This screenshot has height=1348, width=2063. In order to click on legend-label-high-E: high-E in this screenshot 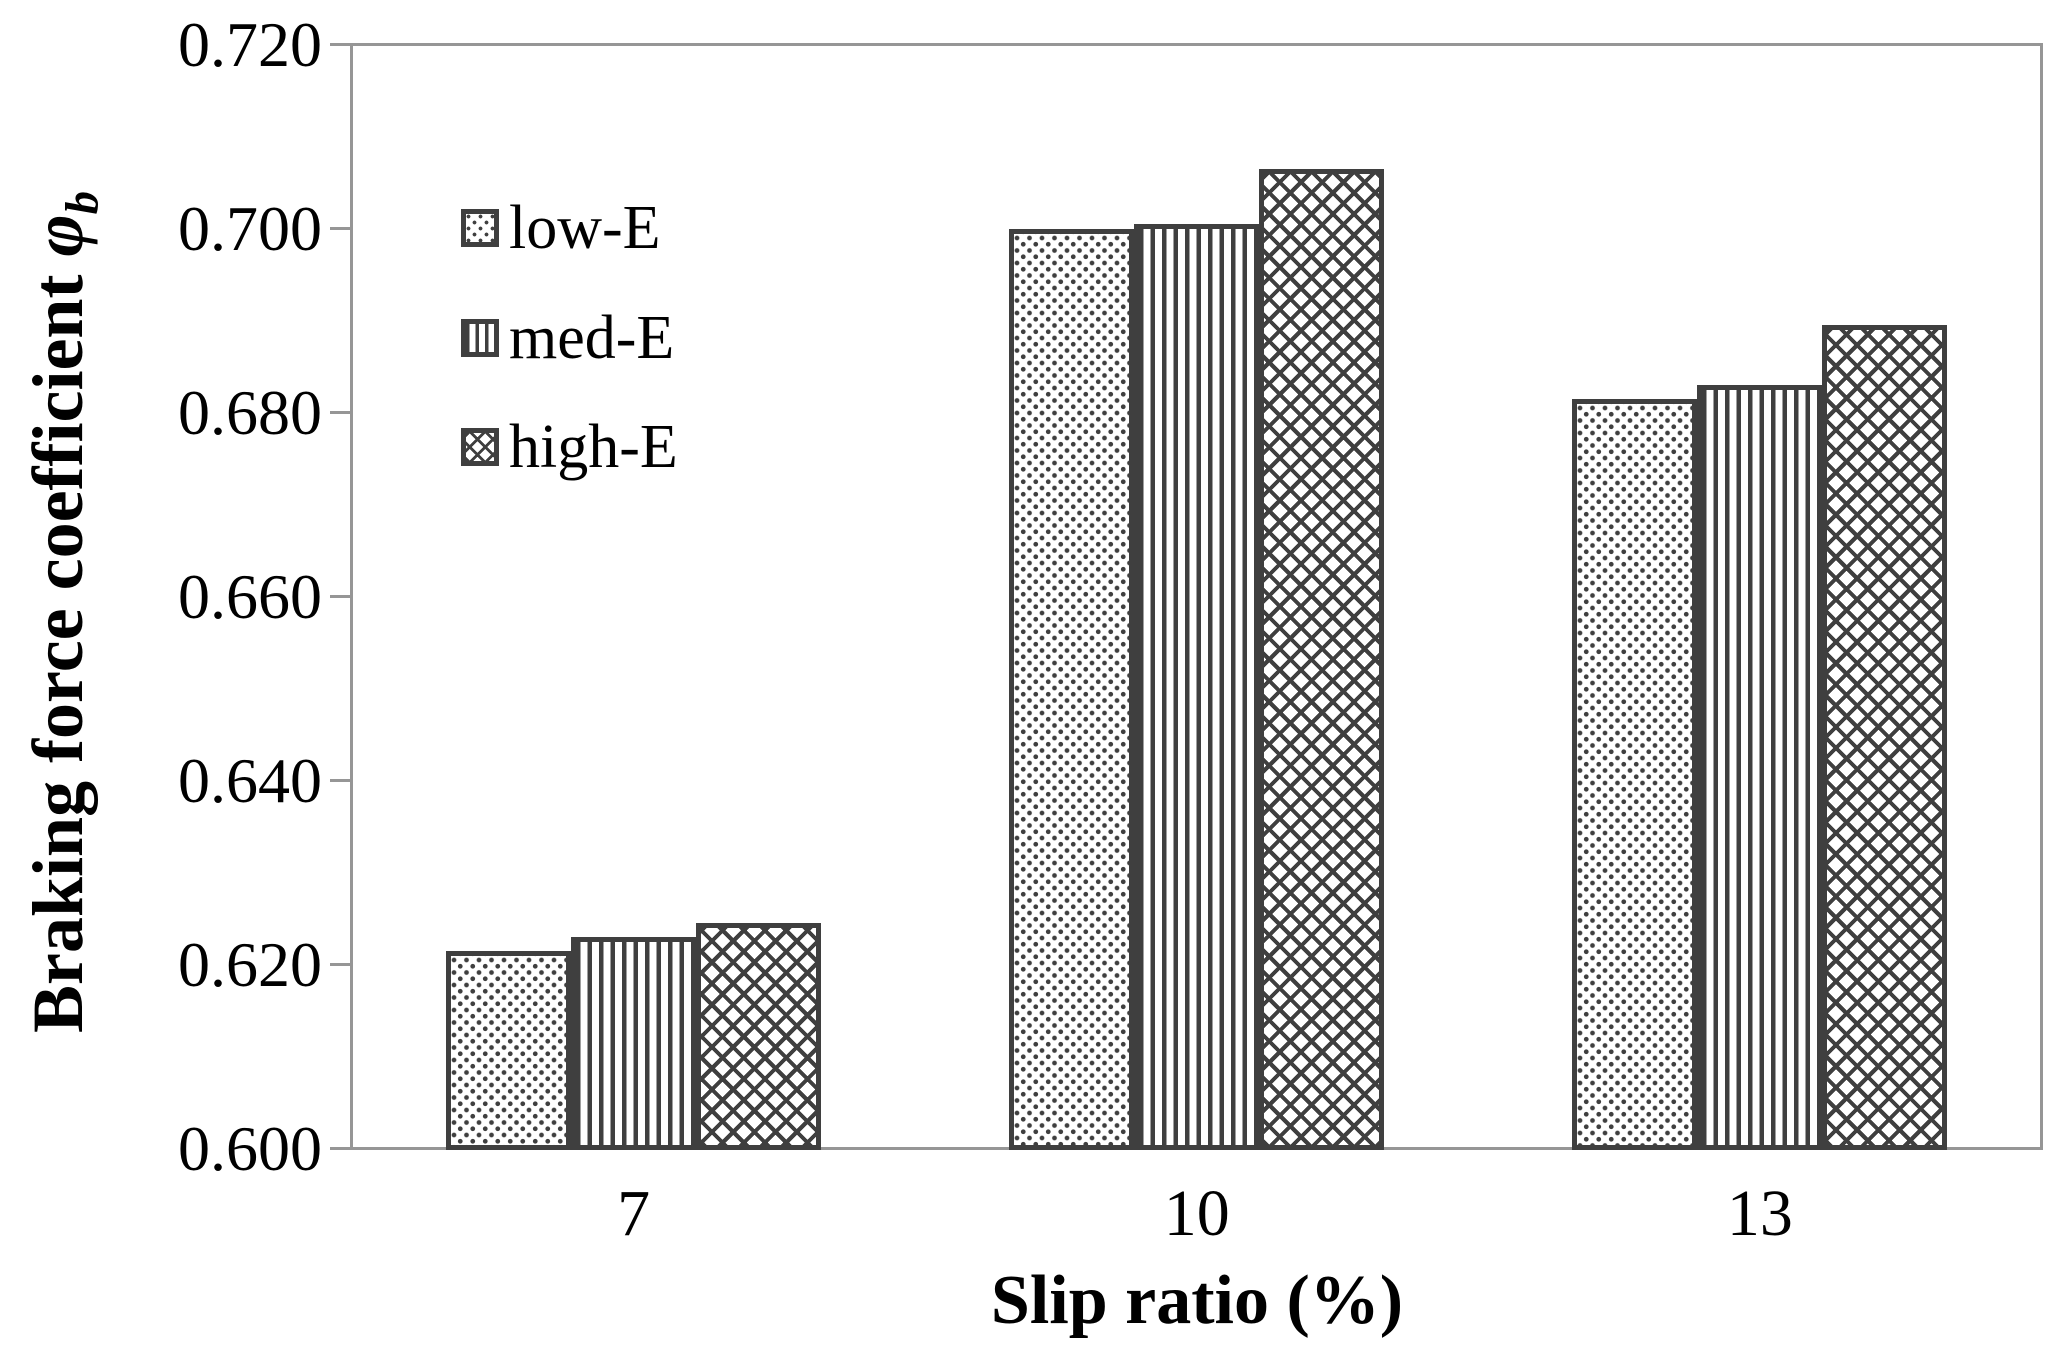, I will do `click(593, 447)`.